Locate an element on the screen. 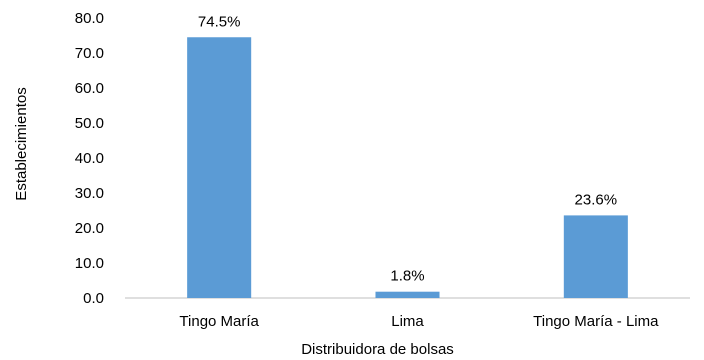 The height and width of the screenshot is (360, 704). y-tick-label: 10.0 is located at coordinates (89, 263).